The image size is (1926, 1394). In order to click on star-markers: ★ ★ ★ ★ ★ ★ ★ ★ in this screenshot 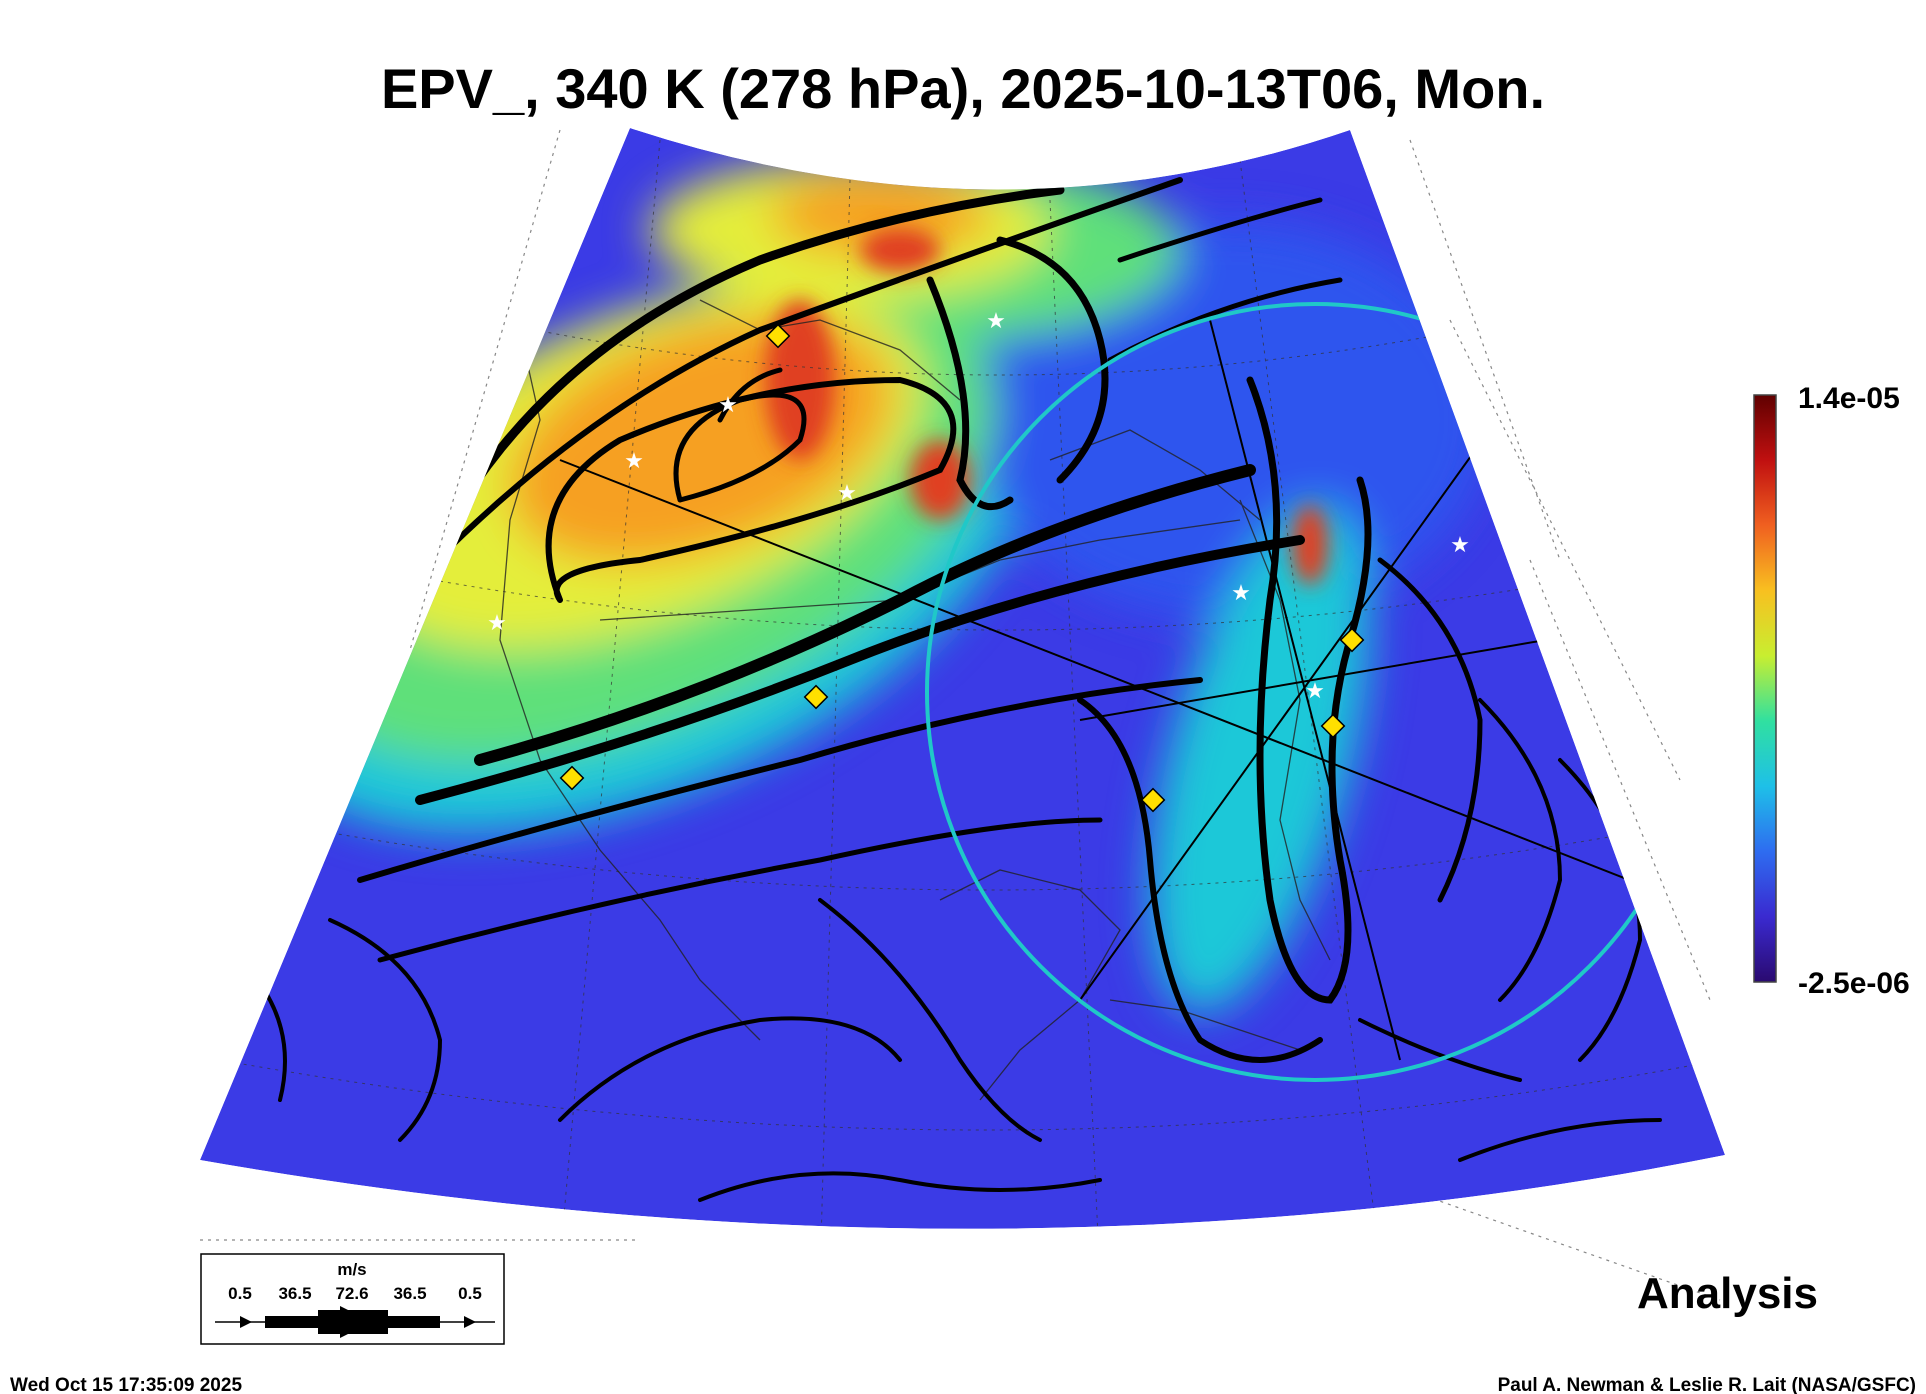, I will do `click(978, 506)`.